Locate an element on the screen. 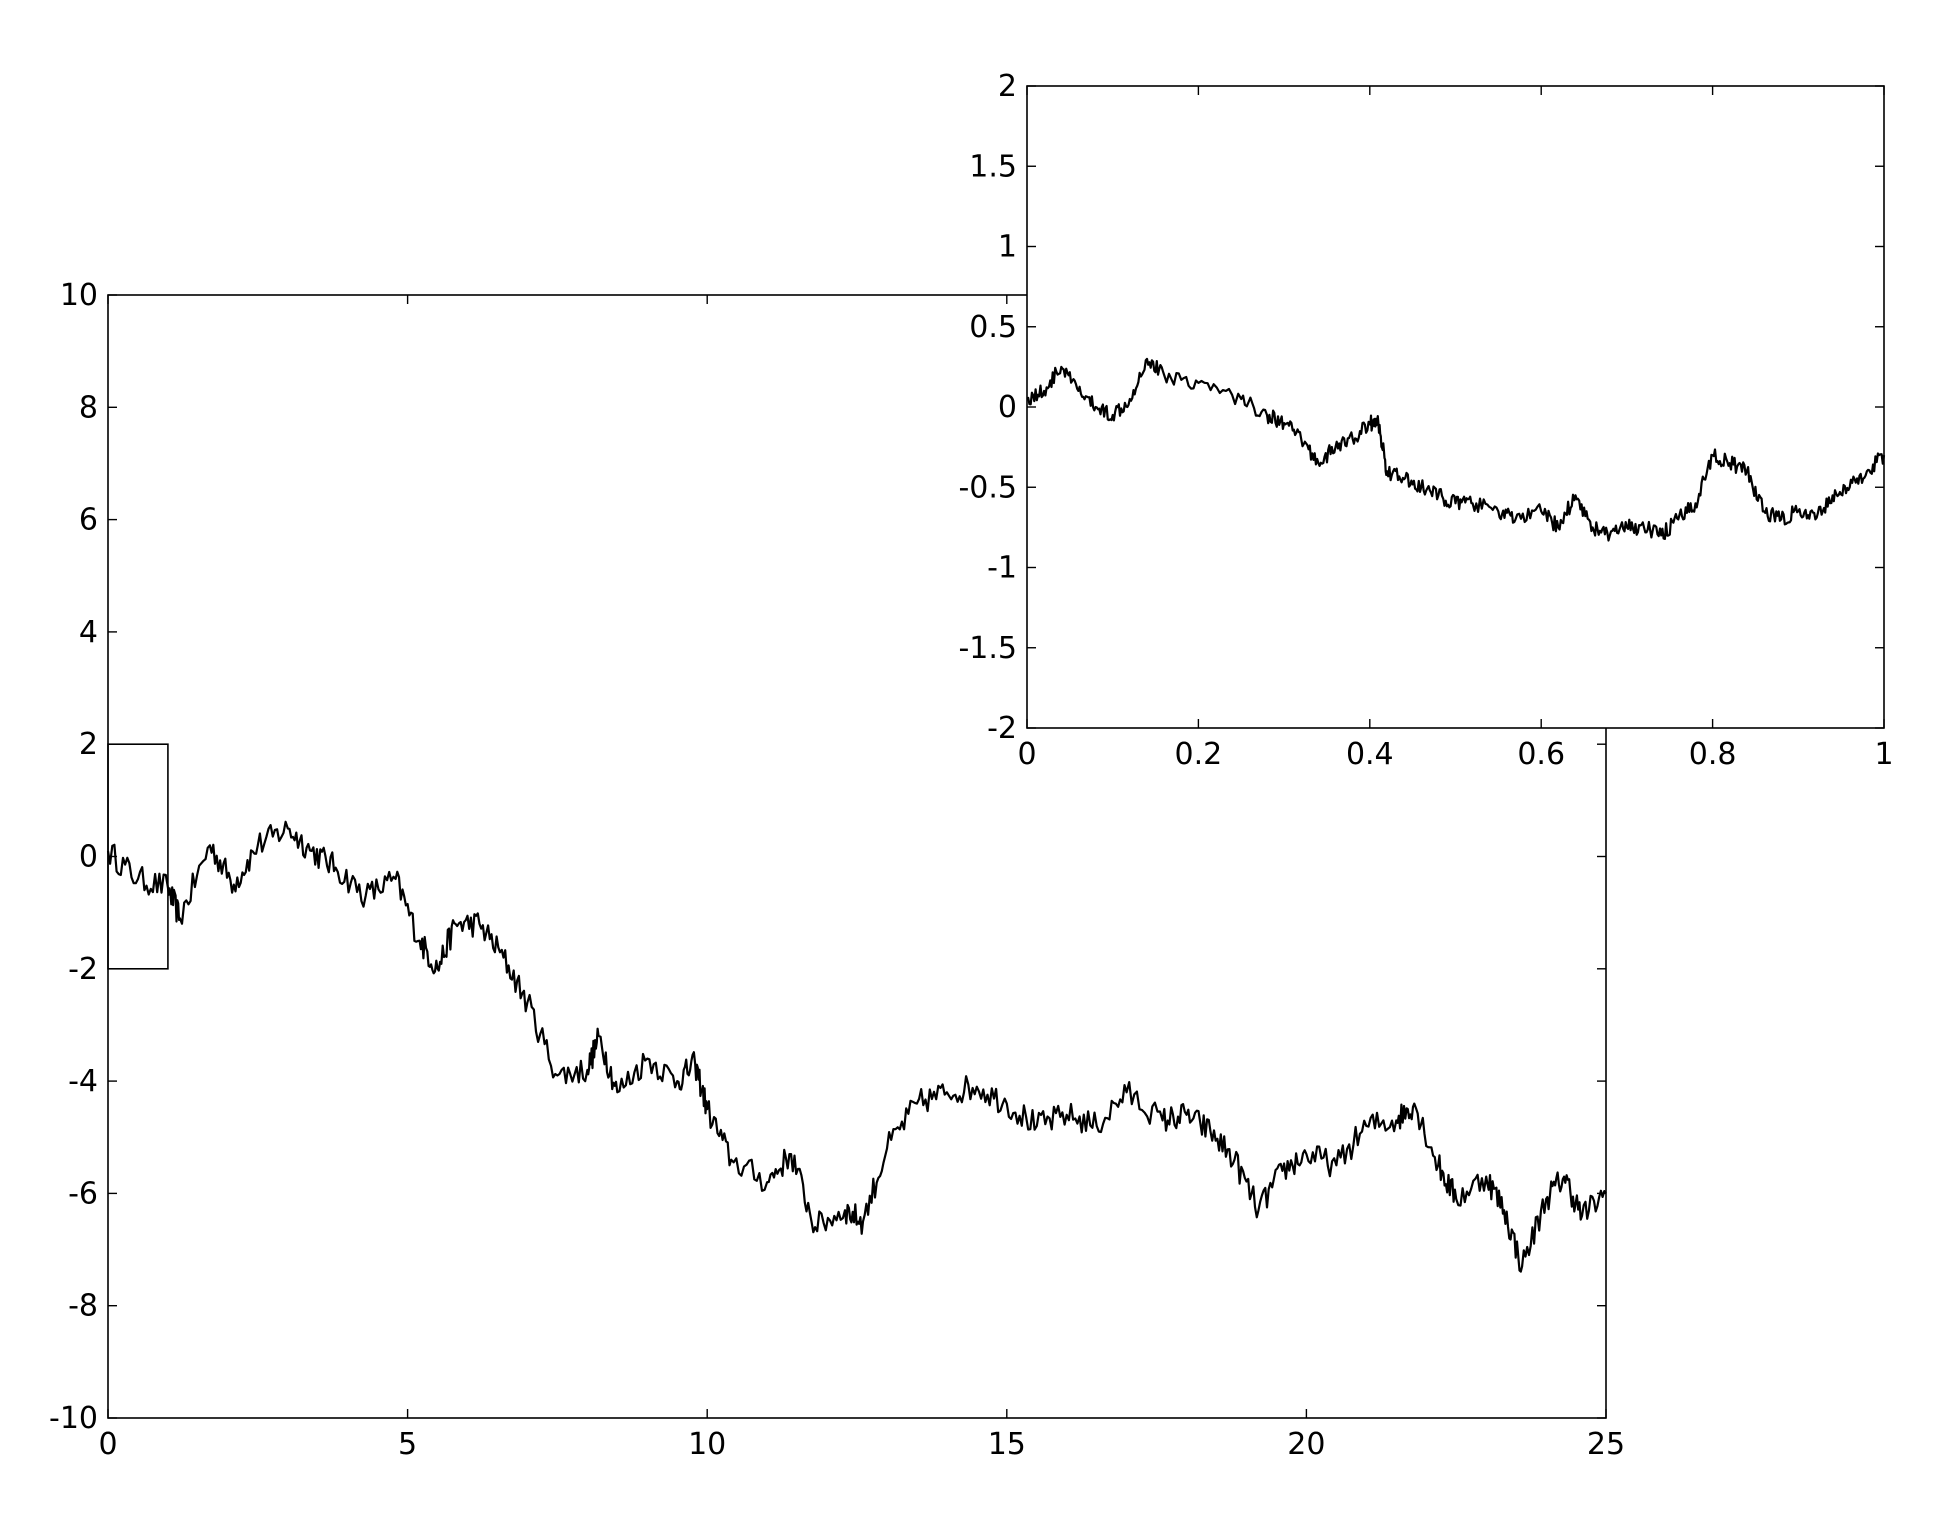 Image resolution: width=1939 pixels, height=1516 pixels. inset-y-tick-label: 1 is located at coordinates (1007, 247).